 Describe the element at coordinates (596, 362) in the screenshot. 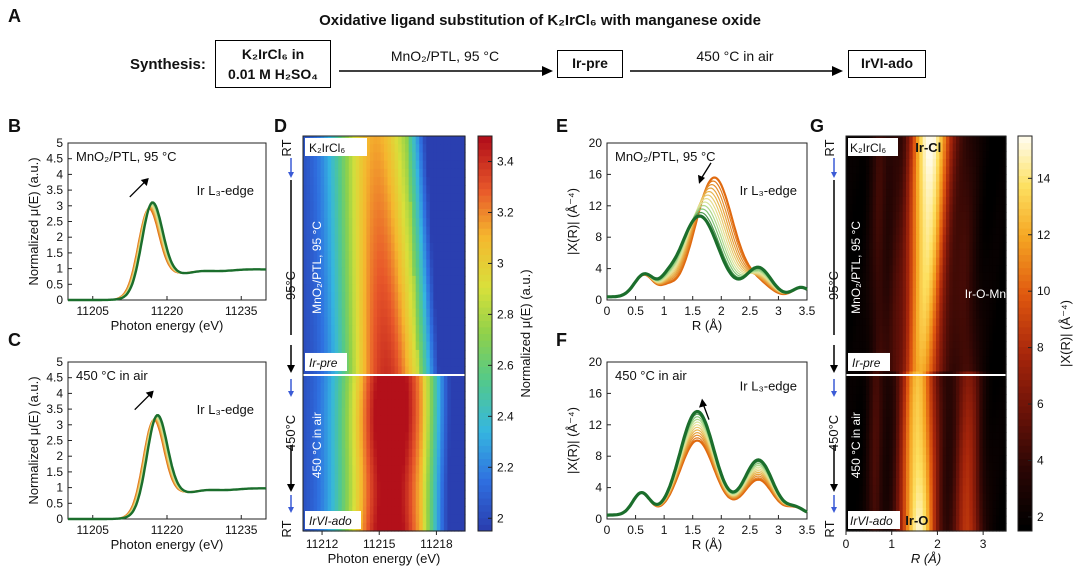

I see `y-tick-label: 20` at that location.